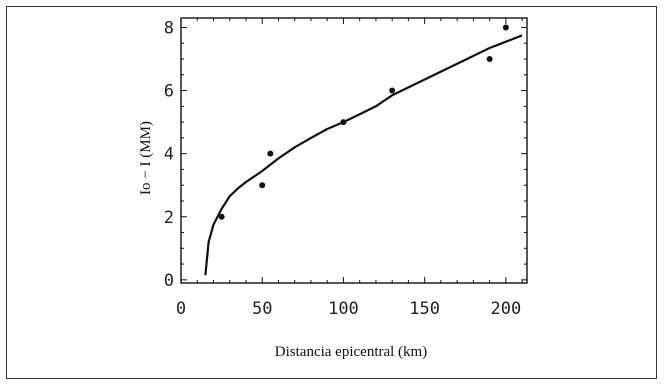 The height and width of the screenshot is (387, 664). I want to click on y-tick-label: 0, so click(169, 281).